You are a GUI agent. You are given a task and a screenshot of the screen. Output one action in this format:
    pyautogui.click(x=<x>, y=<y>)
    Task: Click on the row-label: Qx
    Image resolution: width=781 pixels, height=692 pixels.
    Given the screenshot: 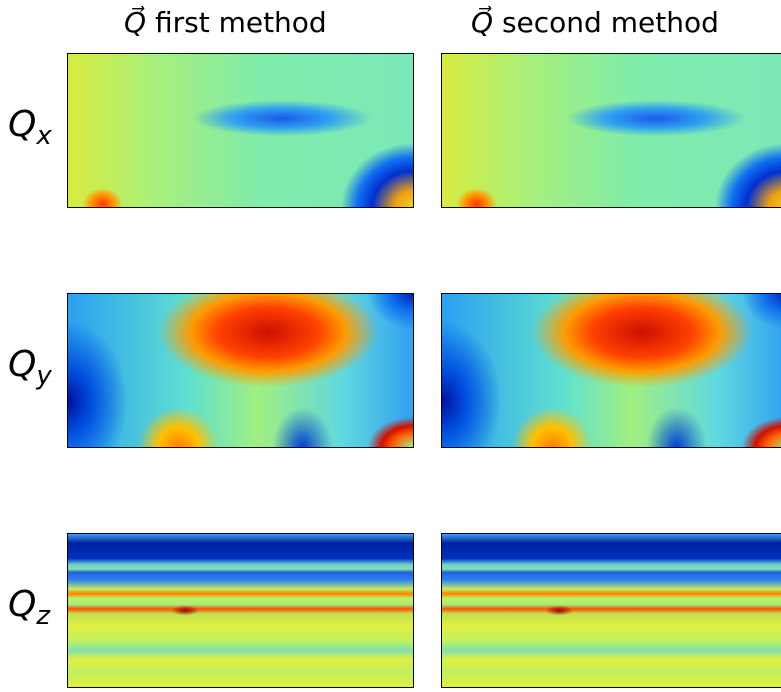 What is the action you would take?
    pyautogui.click(x=30, y=127)
    